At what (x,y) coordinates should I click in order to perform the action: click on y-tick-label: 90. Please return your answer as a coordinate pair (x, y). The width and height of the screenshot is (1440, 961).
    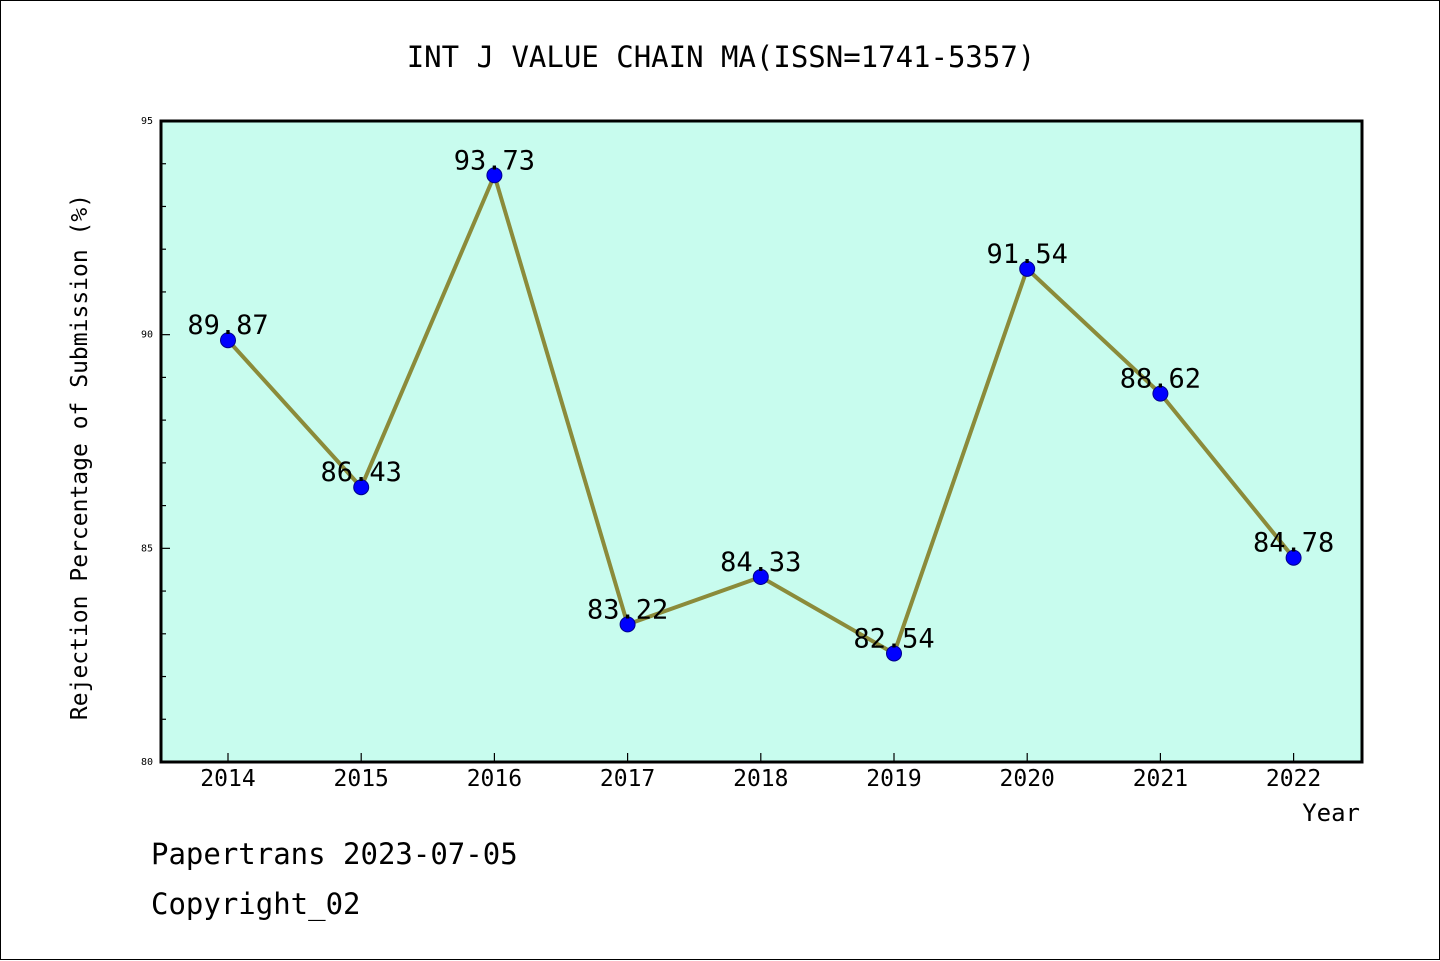
    Looking at the image, I should click on (147, 335).